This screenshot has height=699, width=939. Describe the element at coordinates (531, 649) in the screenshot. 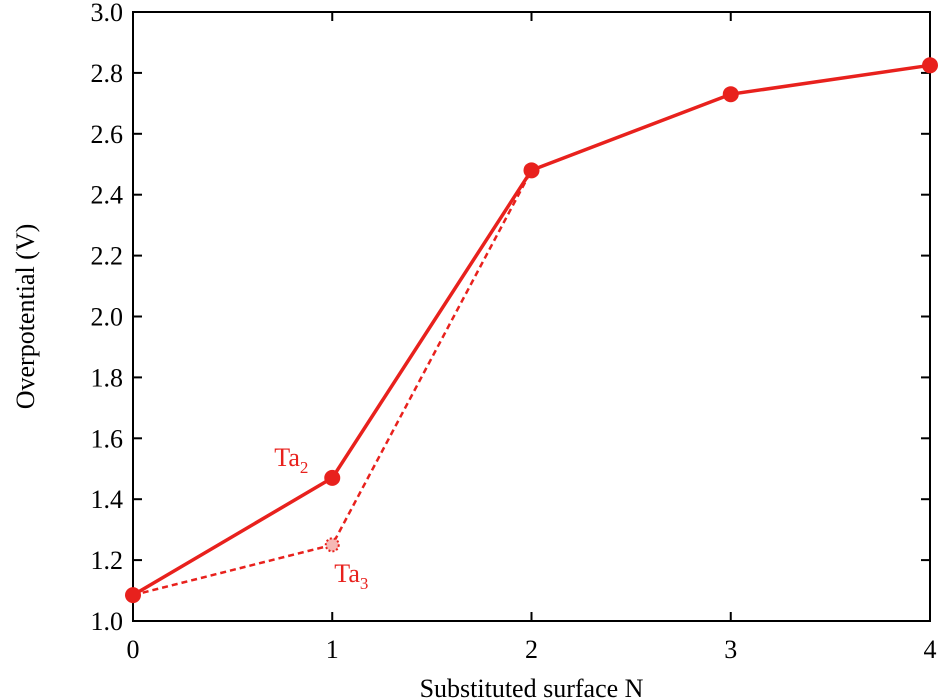

I see `x-tick-label: 2` at that location.